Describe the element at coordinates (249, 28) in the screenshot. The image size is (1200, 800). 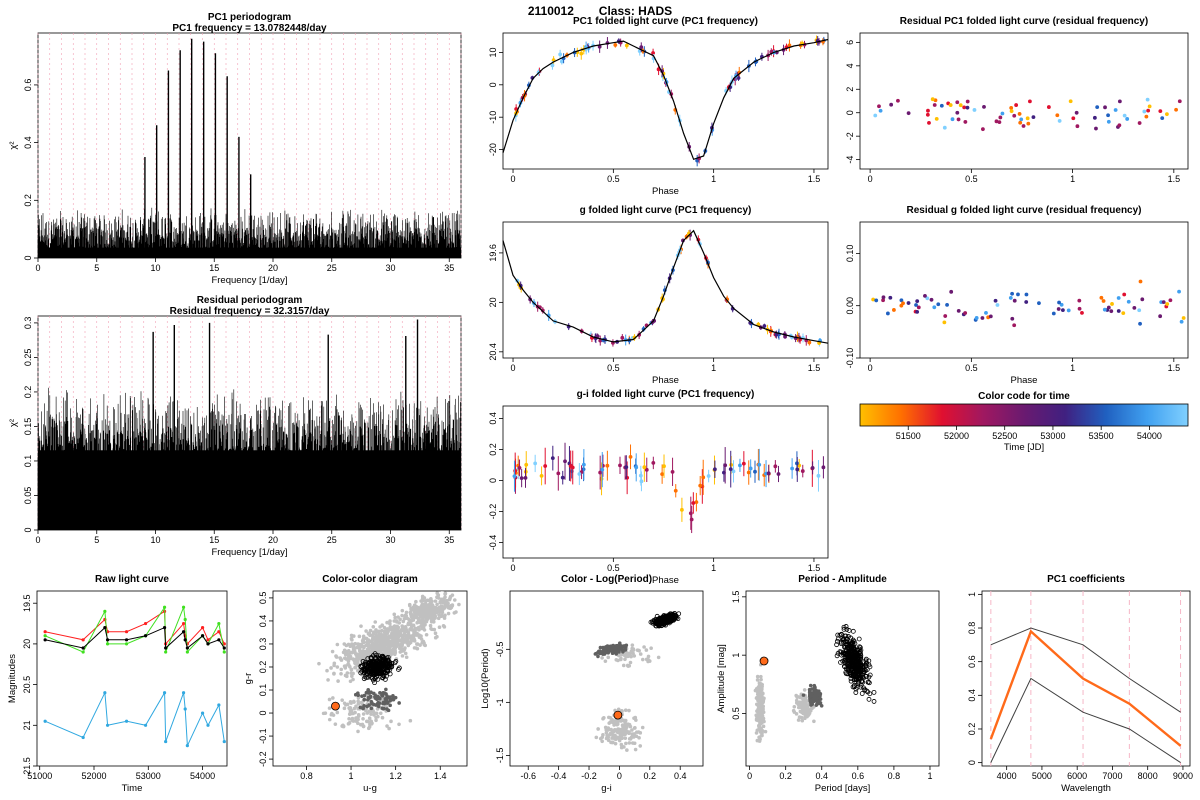
I see `panel-subtitle: PC1 frequency = 13.0782448/day` at that location.